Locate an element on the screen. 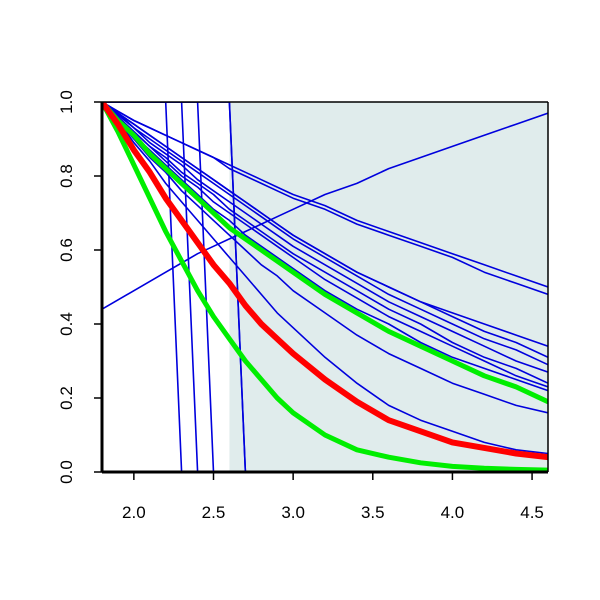 The height and width of the screenshot is (600, 600). y-tick-label: 0.8 is located at coordinates (66, 176).